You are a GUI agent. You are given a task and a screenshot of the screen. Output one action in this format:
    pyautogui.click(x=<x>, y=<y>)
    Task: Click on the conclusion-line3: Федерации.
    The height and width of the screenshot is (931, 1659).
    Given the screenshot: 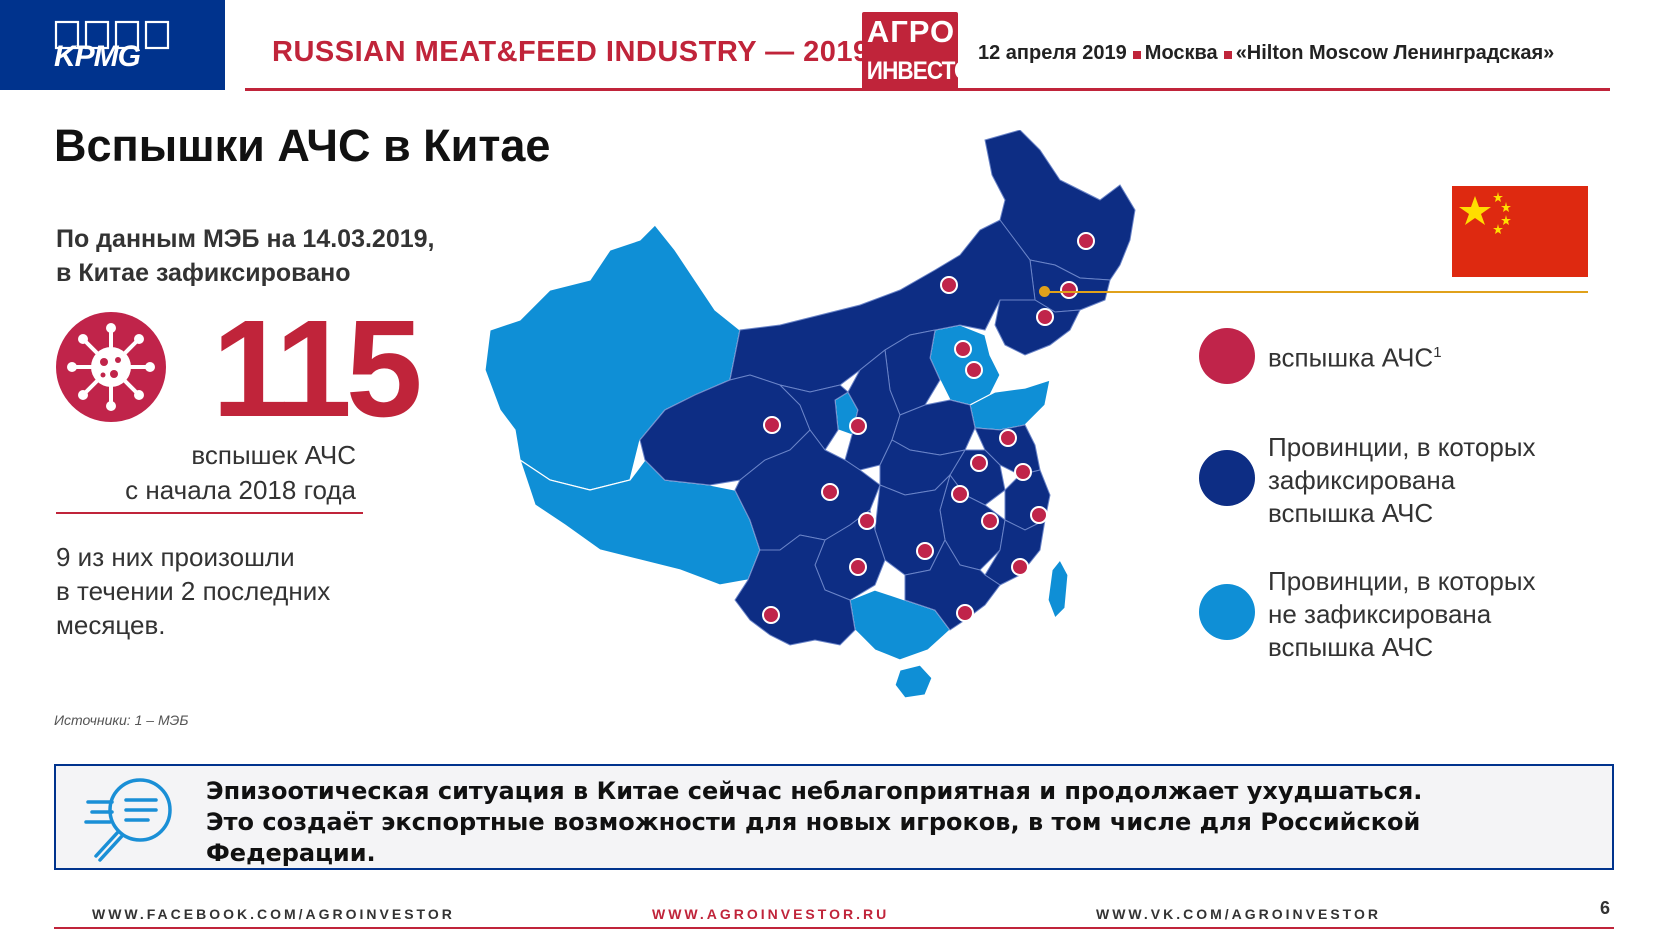 What is the action you would take?
    pyautogui.click(x=291, y=853)
    